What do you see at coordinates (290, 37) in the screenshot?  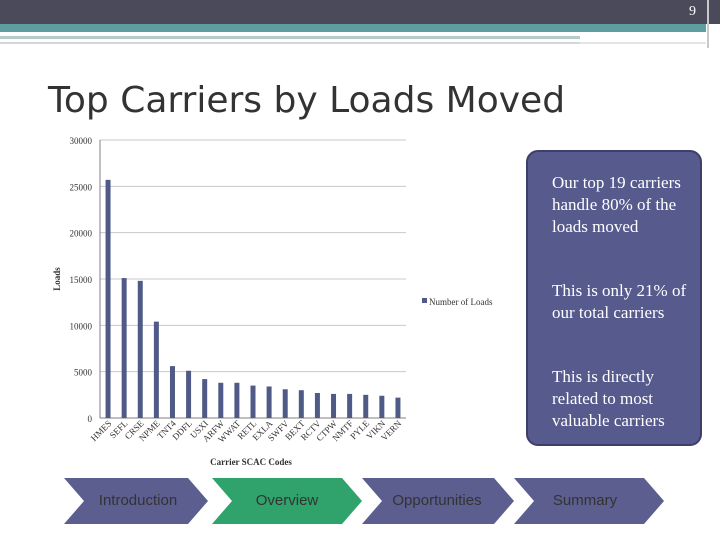 I see `accent-line` at bounding box center [290, 37].